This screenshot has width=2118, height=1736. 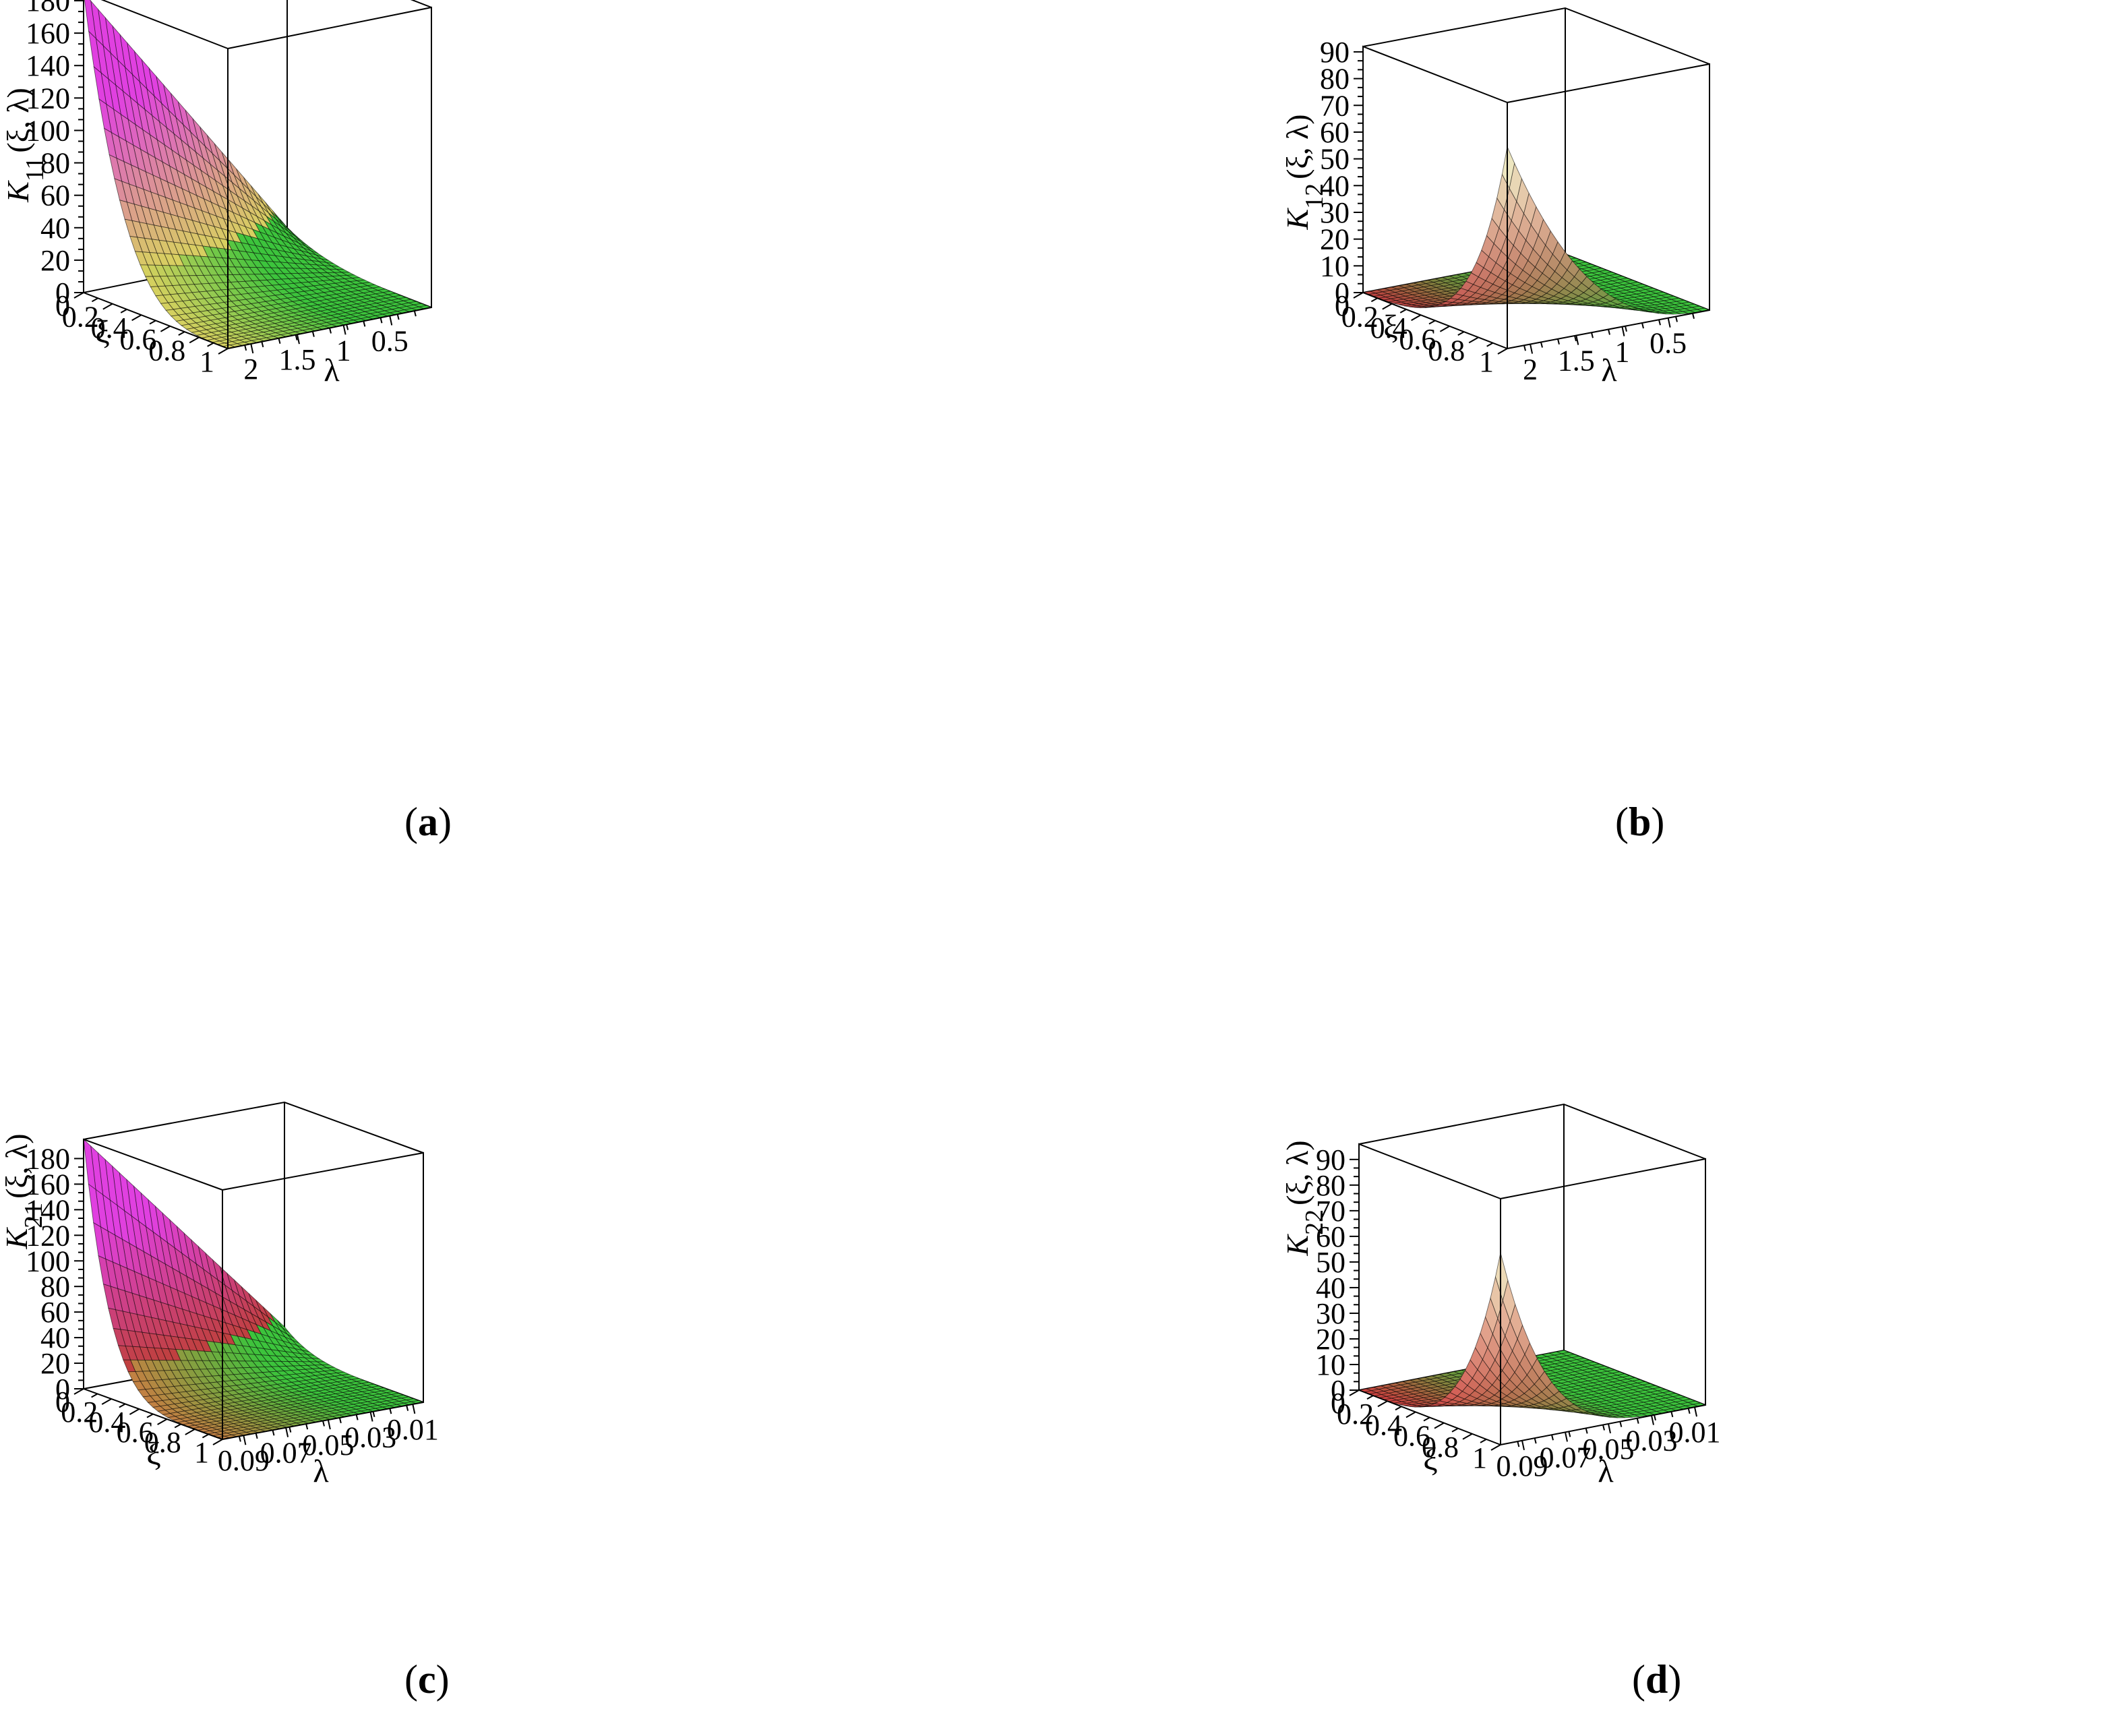 I want to click on caption-a-letter: a, so click(x=427, y=822).